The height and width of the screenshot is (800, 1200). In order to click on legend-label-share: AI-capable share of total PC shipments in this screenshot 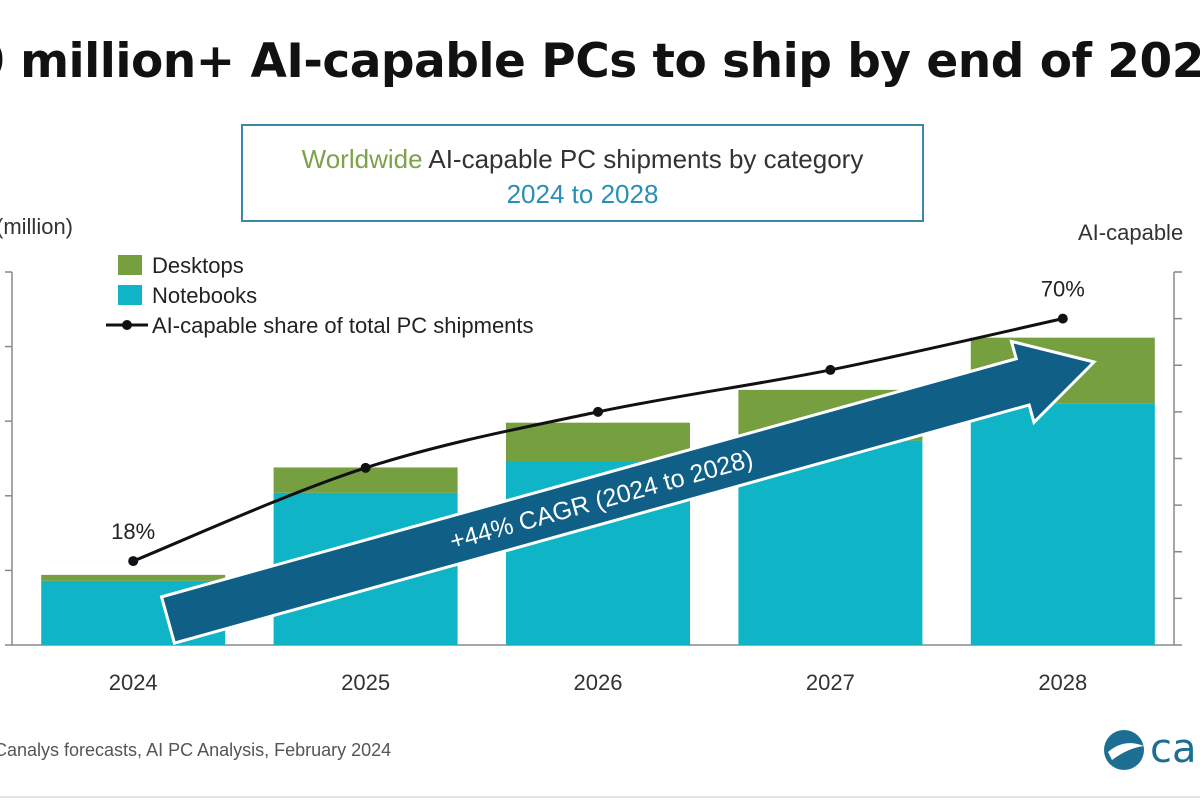, I will do `click(343, 325)`.